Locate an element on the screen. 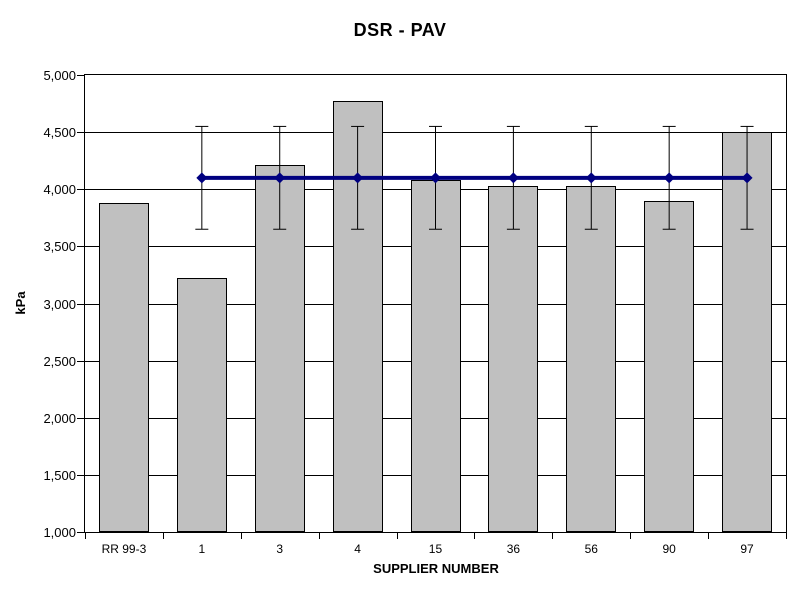  y-axis-tick-label: 4,500 is located at coordinates (59, 132).